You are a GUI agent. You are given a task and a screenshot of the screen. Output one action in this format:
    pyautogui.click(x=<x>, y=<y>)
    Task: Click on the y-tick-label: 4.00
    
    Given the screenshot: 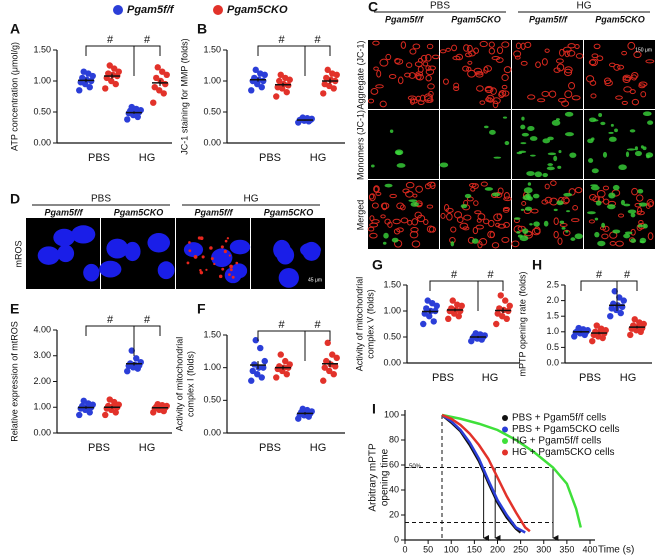 What is the action you would take?
    pyautogui.click(x=42, y=329)
    